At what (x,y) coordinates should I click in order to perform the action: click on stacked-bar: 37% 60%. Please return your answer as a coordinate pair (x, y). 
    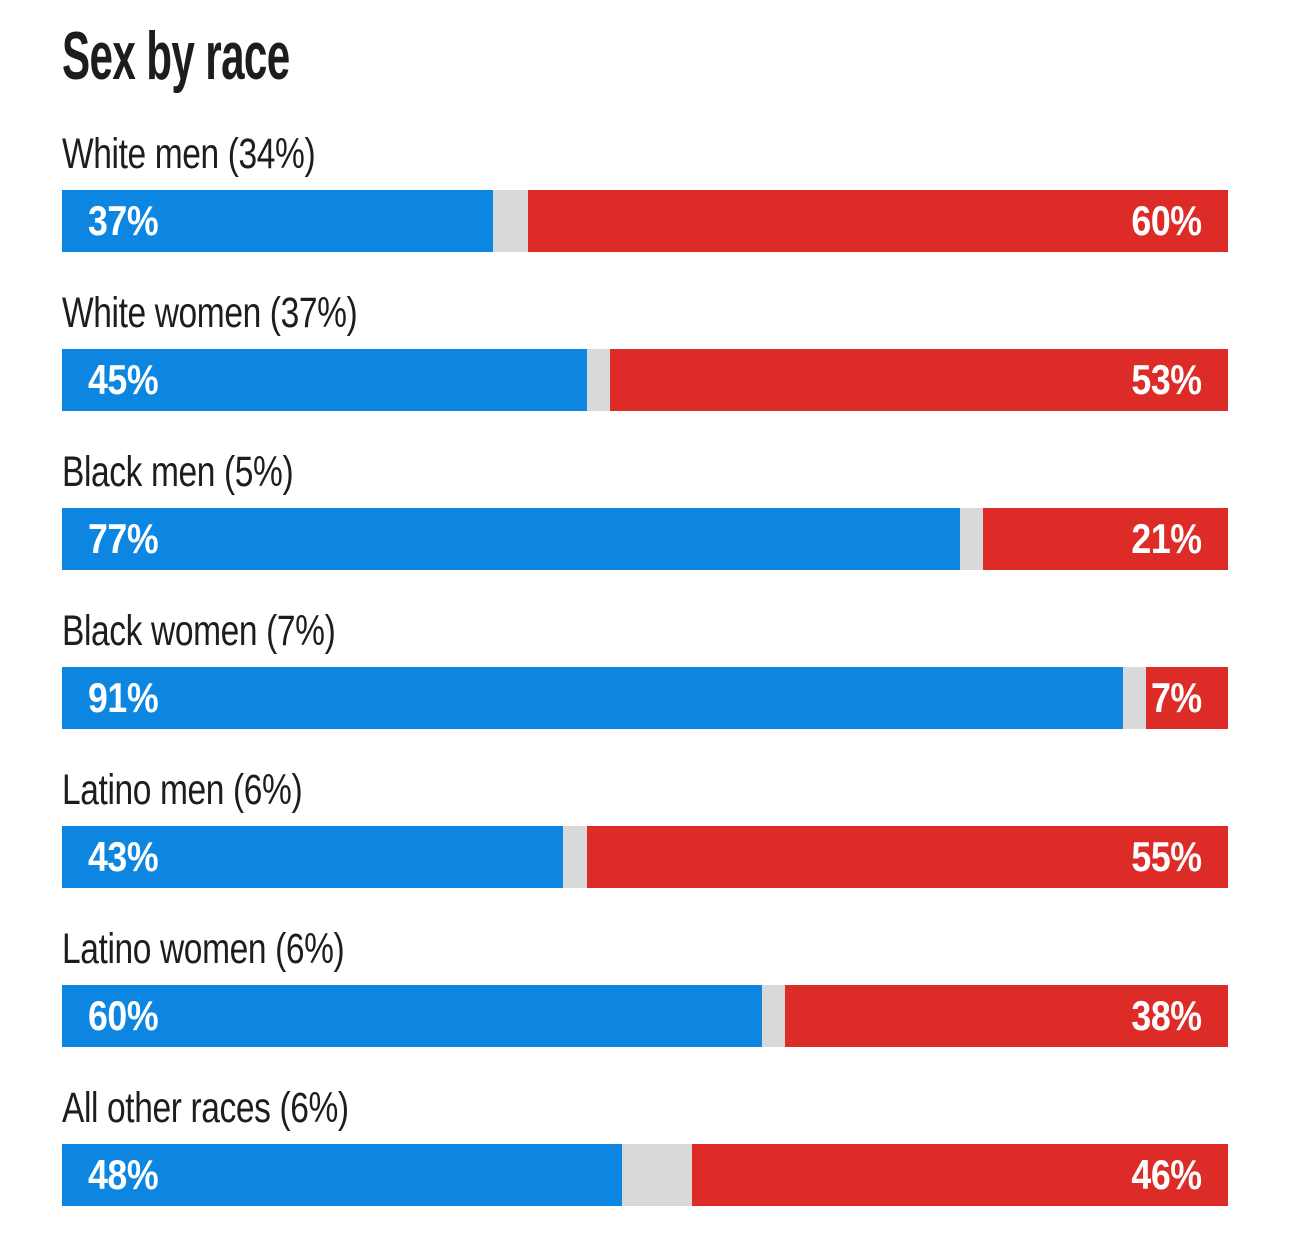
    Looking at the image, I should click on (645, 221).